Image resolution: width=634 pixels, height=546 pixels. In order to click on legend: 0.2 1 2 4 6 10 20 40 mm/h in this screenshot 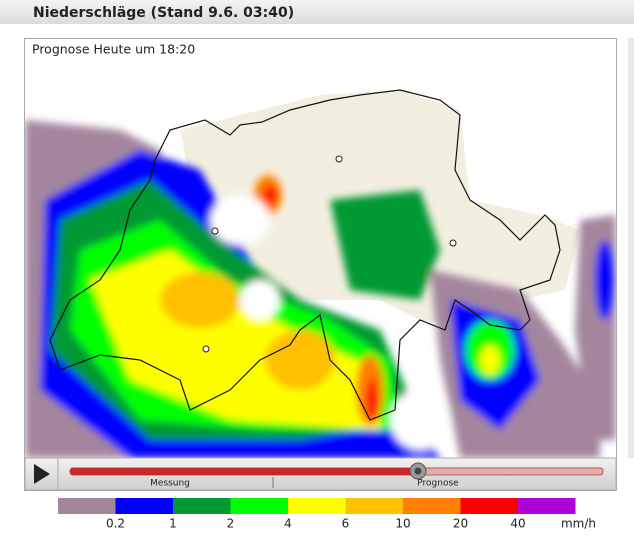, I will do `click(327, 514)`.